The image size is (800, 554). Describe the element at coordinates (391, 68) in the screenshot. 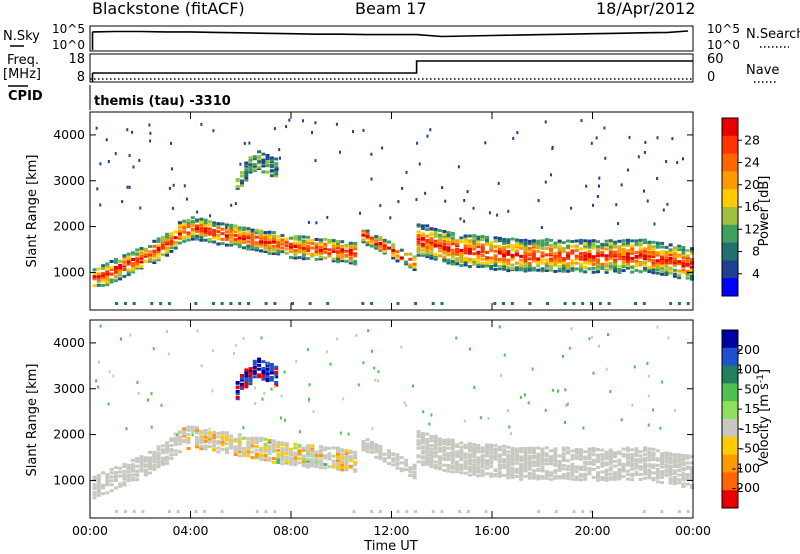

I see `frequency-frame` at that location.